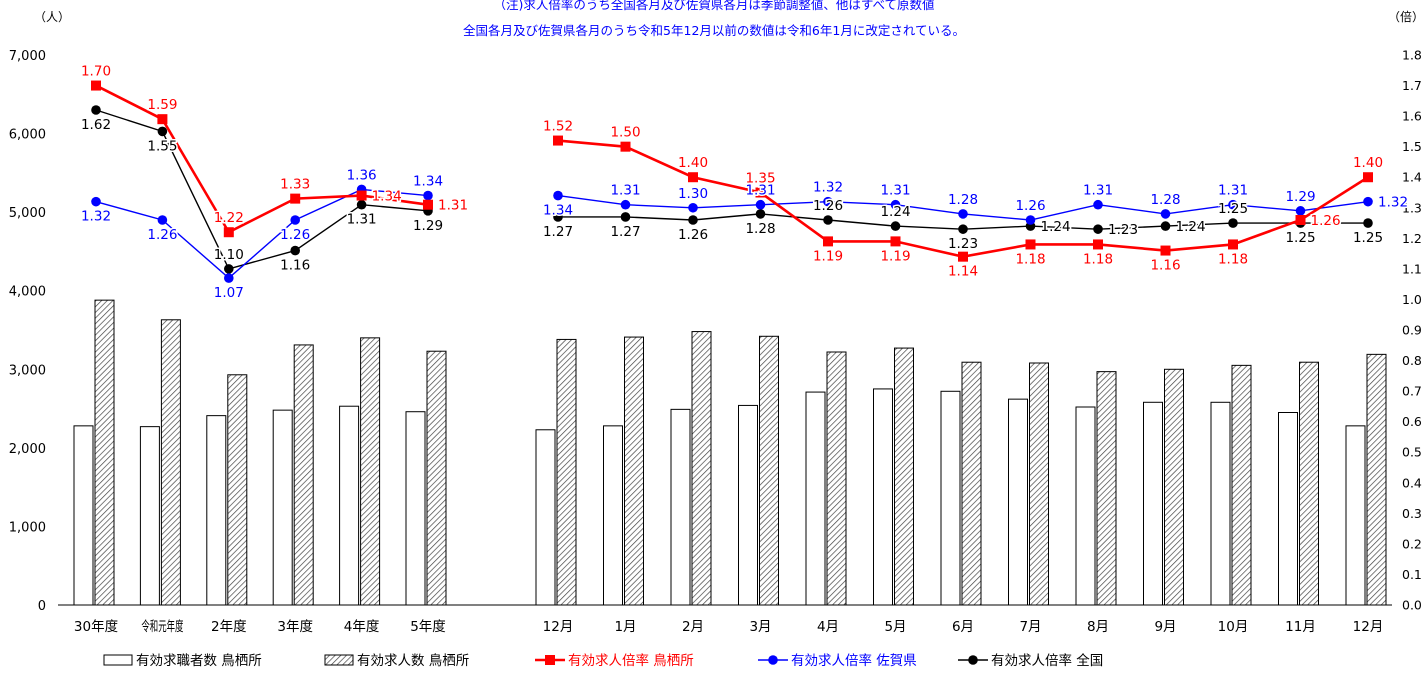 This screenshot has height=680, width=1428. What do you see at coordinates (1233, 627) in the screenshot?
I see `x-tick-label: 10月` at bounding box center [1233, 627].